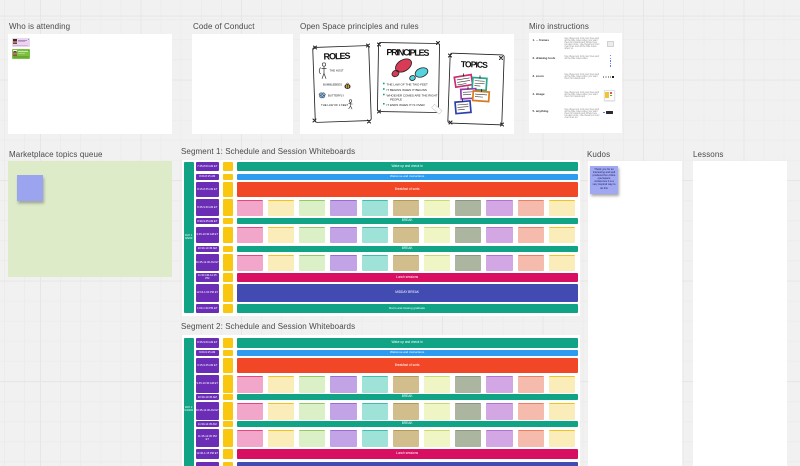 This screenshot has height=466, width=800. Describe the element at coordinates (475, 64) in the screenshot. I see `svg-text: TOPICS` at that location.